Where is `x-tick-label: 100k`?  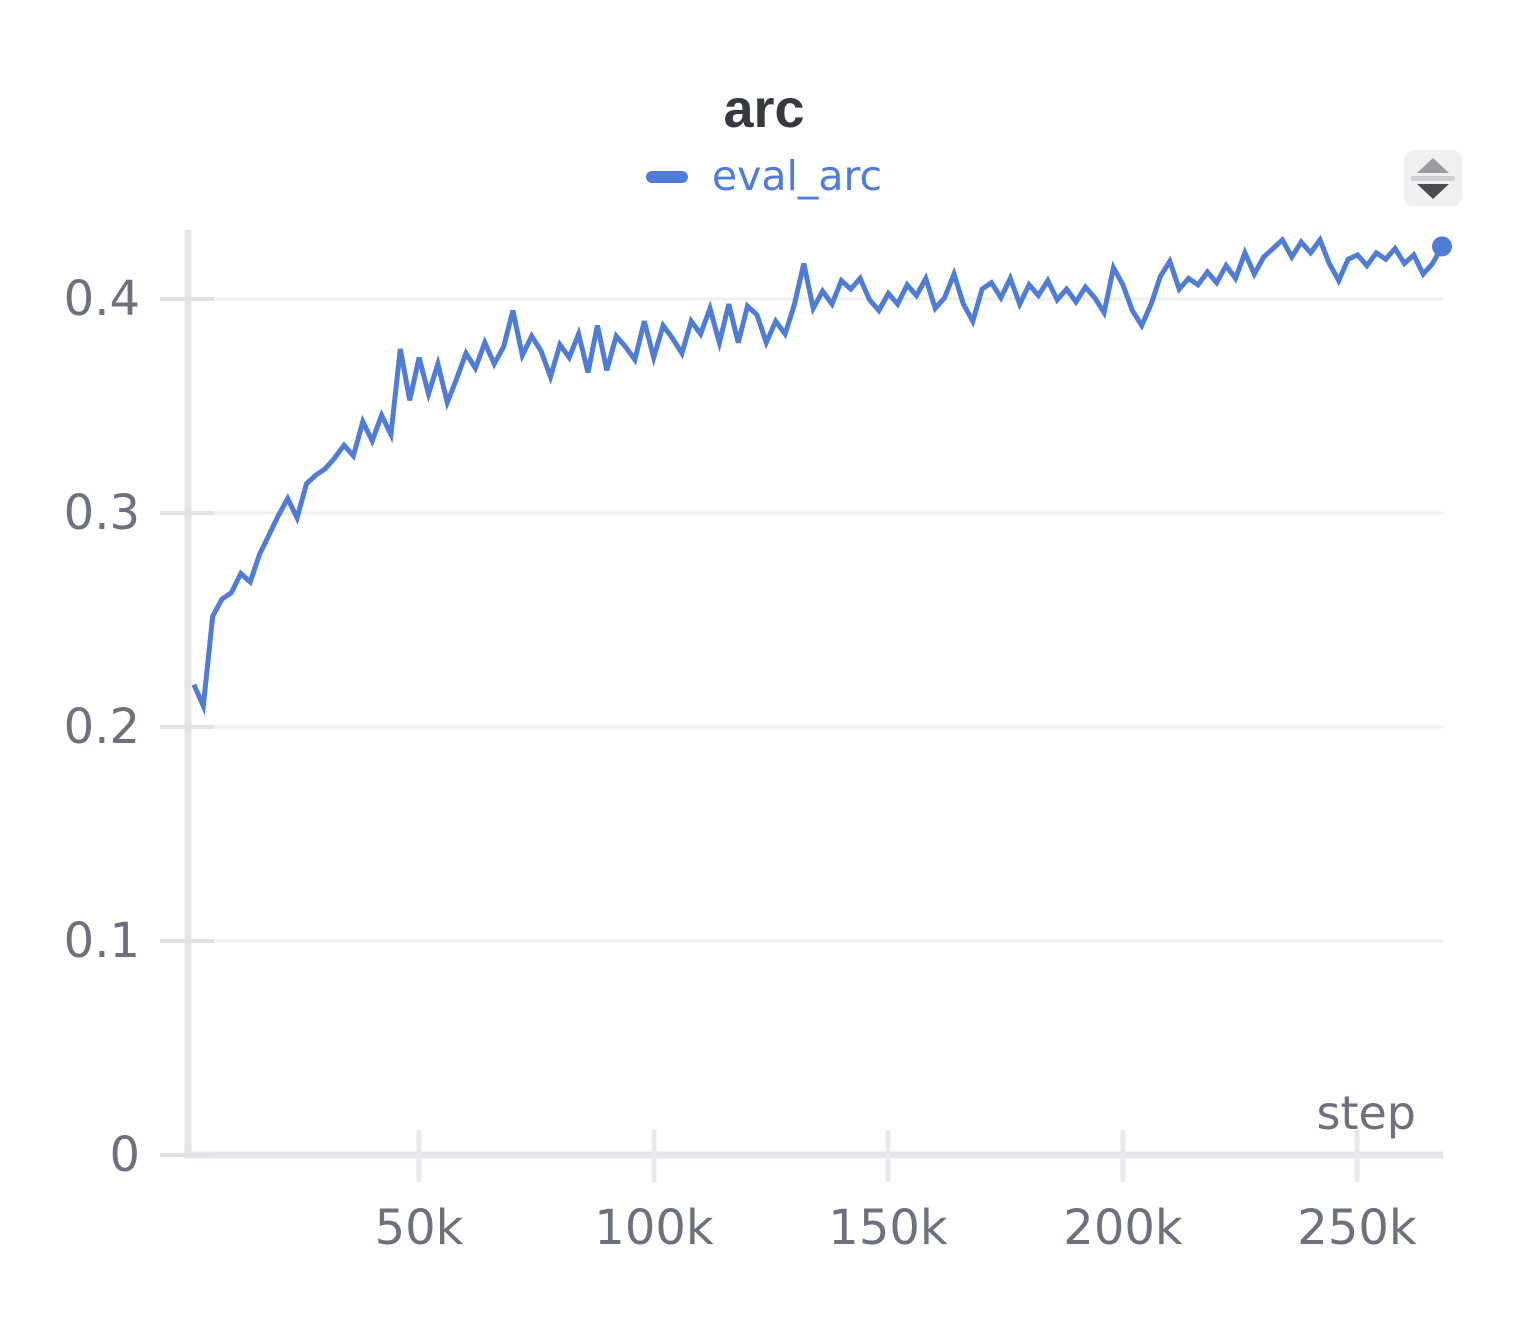 x-tick-label: 100k is located at coordinates (654, 1228).